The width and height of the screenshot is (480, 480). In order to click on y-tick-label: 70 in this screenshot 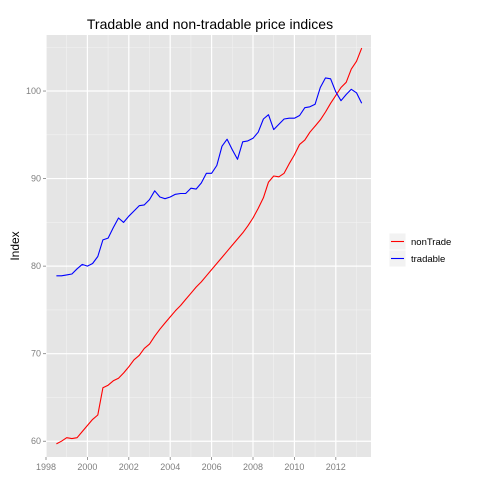, I will do `click(36, 354)`.